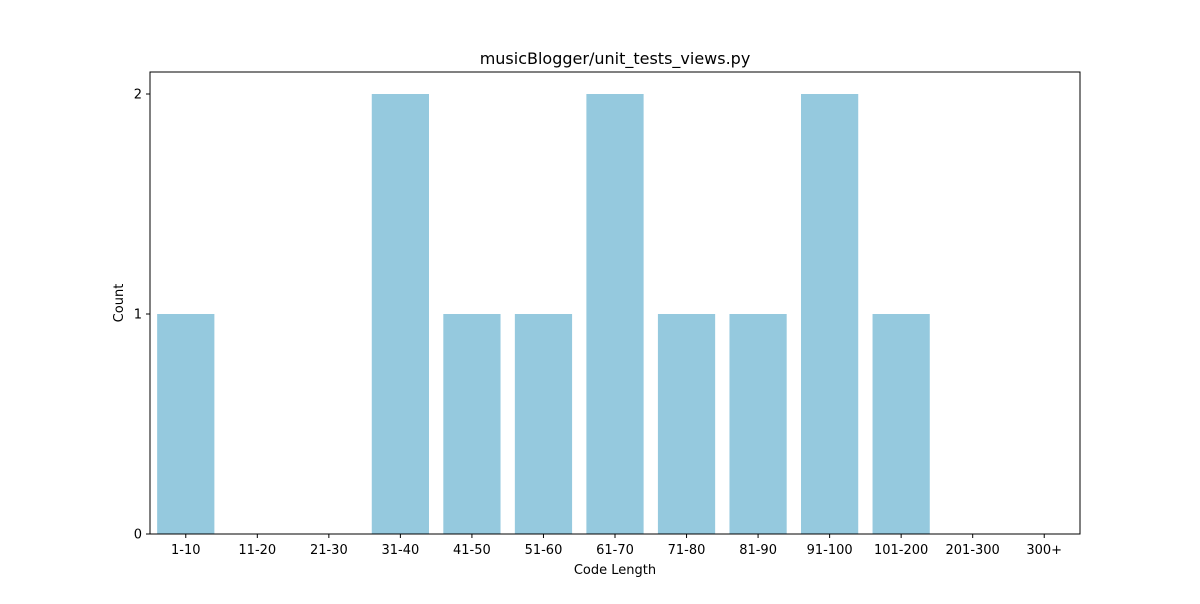  I want to click on x-tick-label: 101-200, so click(901, 550).